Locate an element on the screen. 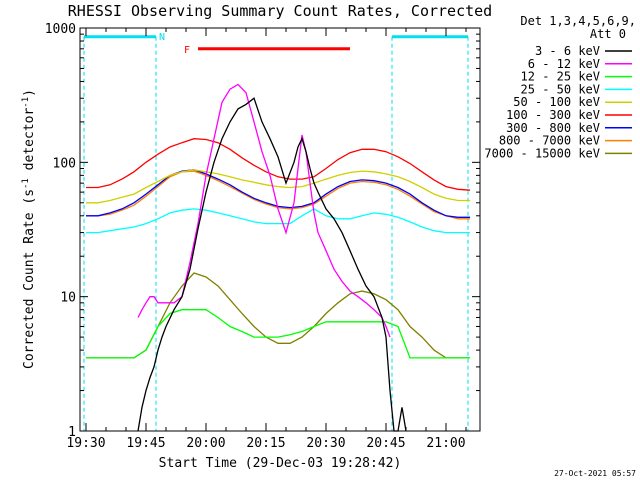  night-label: N is located at coordinates (162, 37).